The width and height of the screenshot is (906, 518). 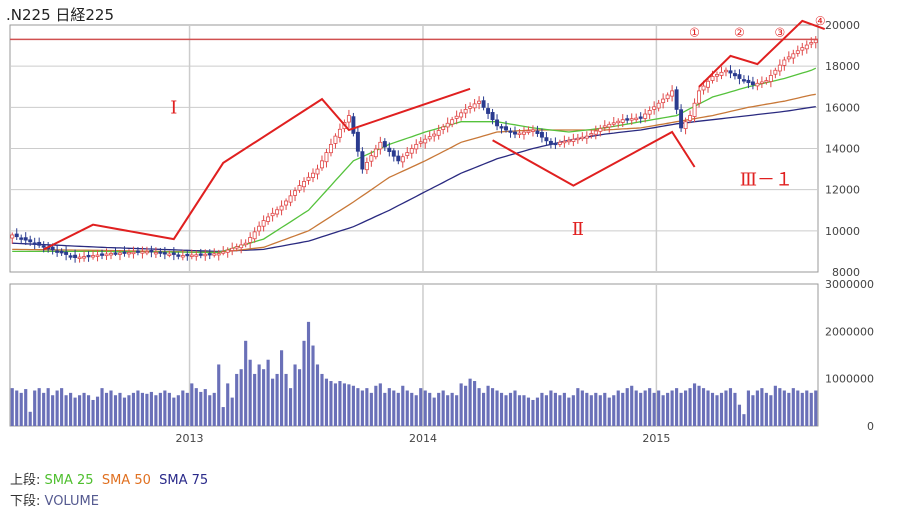 What do you see at coordinates (842, 25) in the screenshot?
I see `price-y-tick-label: 20000` at bounding box center [842, 25].